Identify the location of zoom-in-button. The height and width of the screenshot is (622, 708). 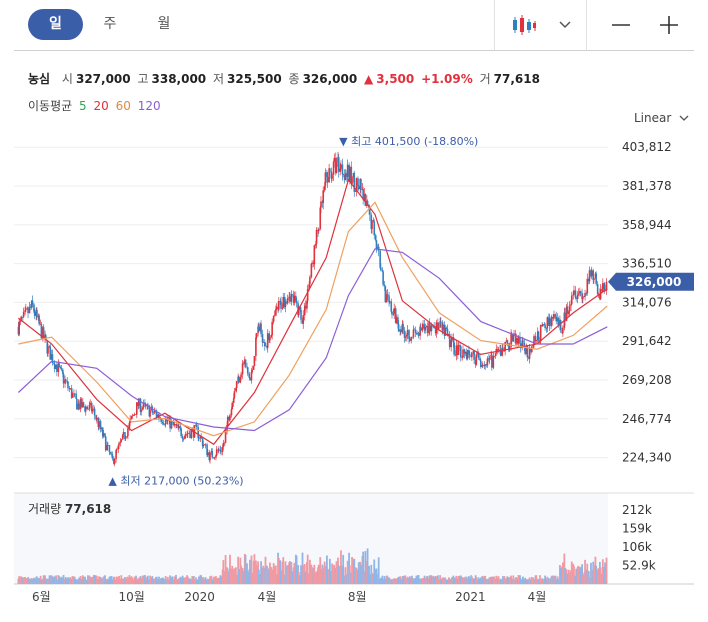
(669, 25).